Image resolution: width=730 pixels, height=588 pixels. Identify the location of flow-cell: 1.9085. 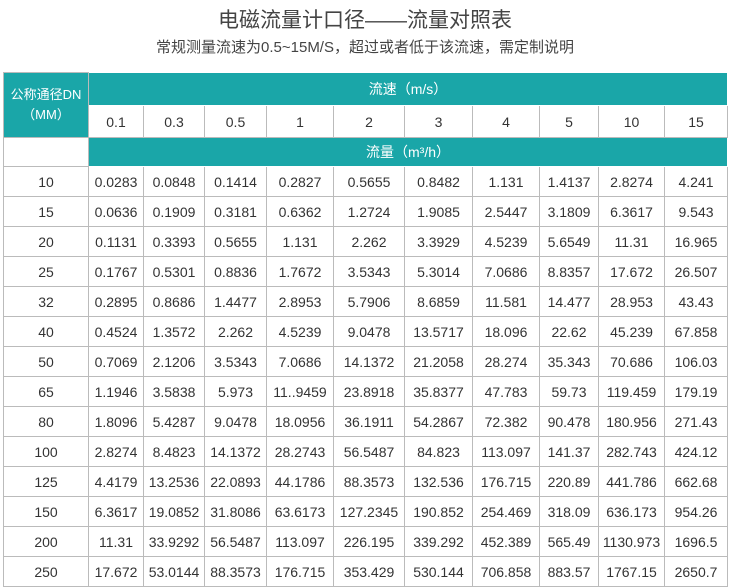
(438, 211).